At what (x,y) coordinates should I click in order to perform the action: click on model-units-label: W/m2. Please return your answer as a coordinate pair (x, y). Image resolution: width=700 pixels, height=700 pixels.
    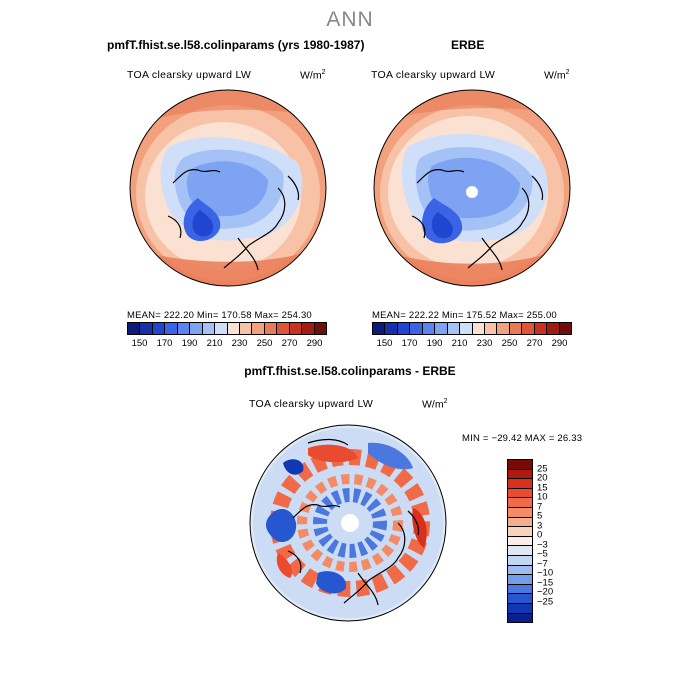
    Looking at the image, I should click on (313, 75).